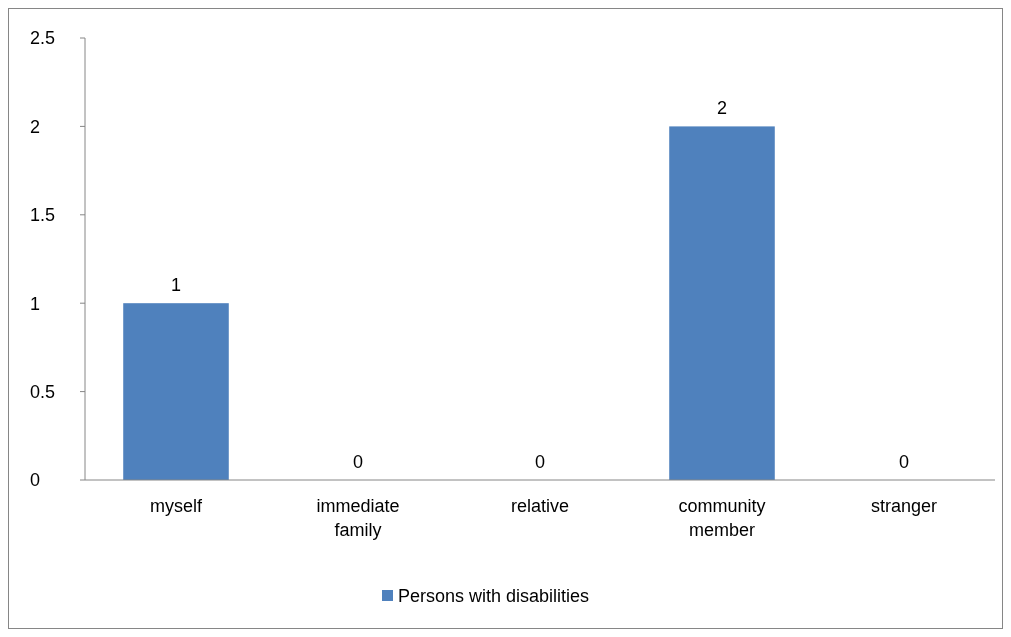 The image size is (1011, 637). Describe the element at coordinates (43, 391) in the screenshot. I see `y-tick-label: 0.5` at that location.